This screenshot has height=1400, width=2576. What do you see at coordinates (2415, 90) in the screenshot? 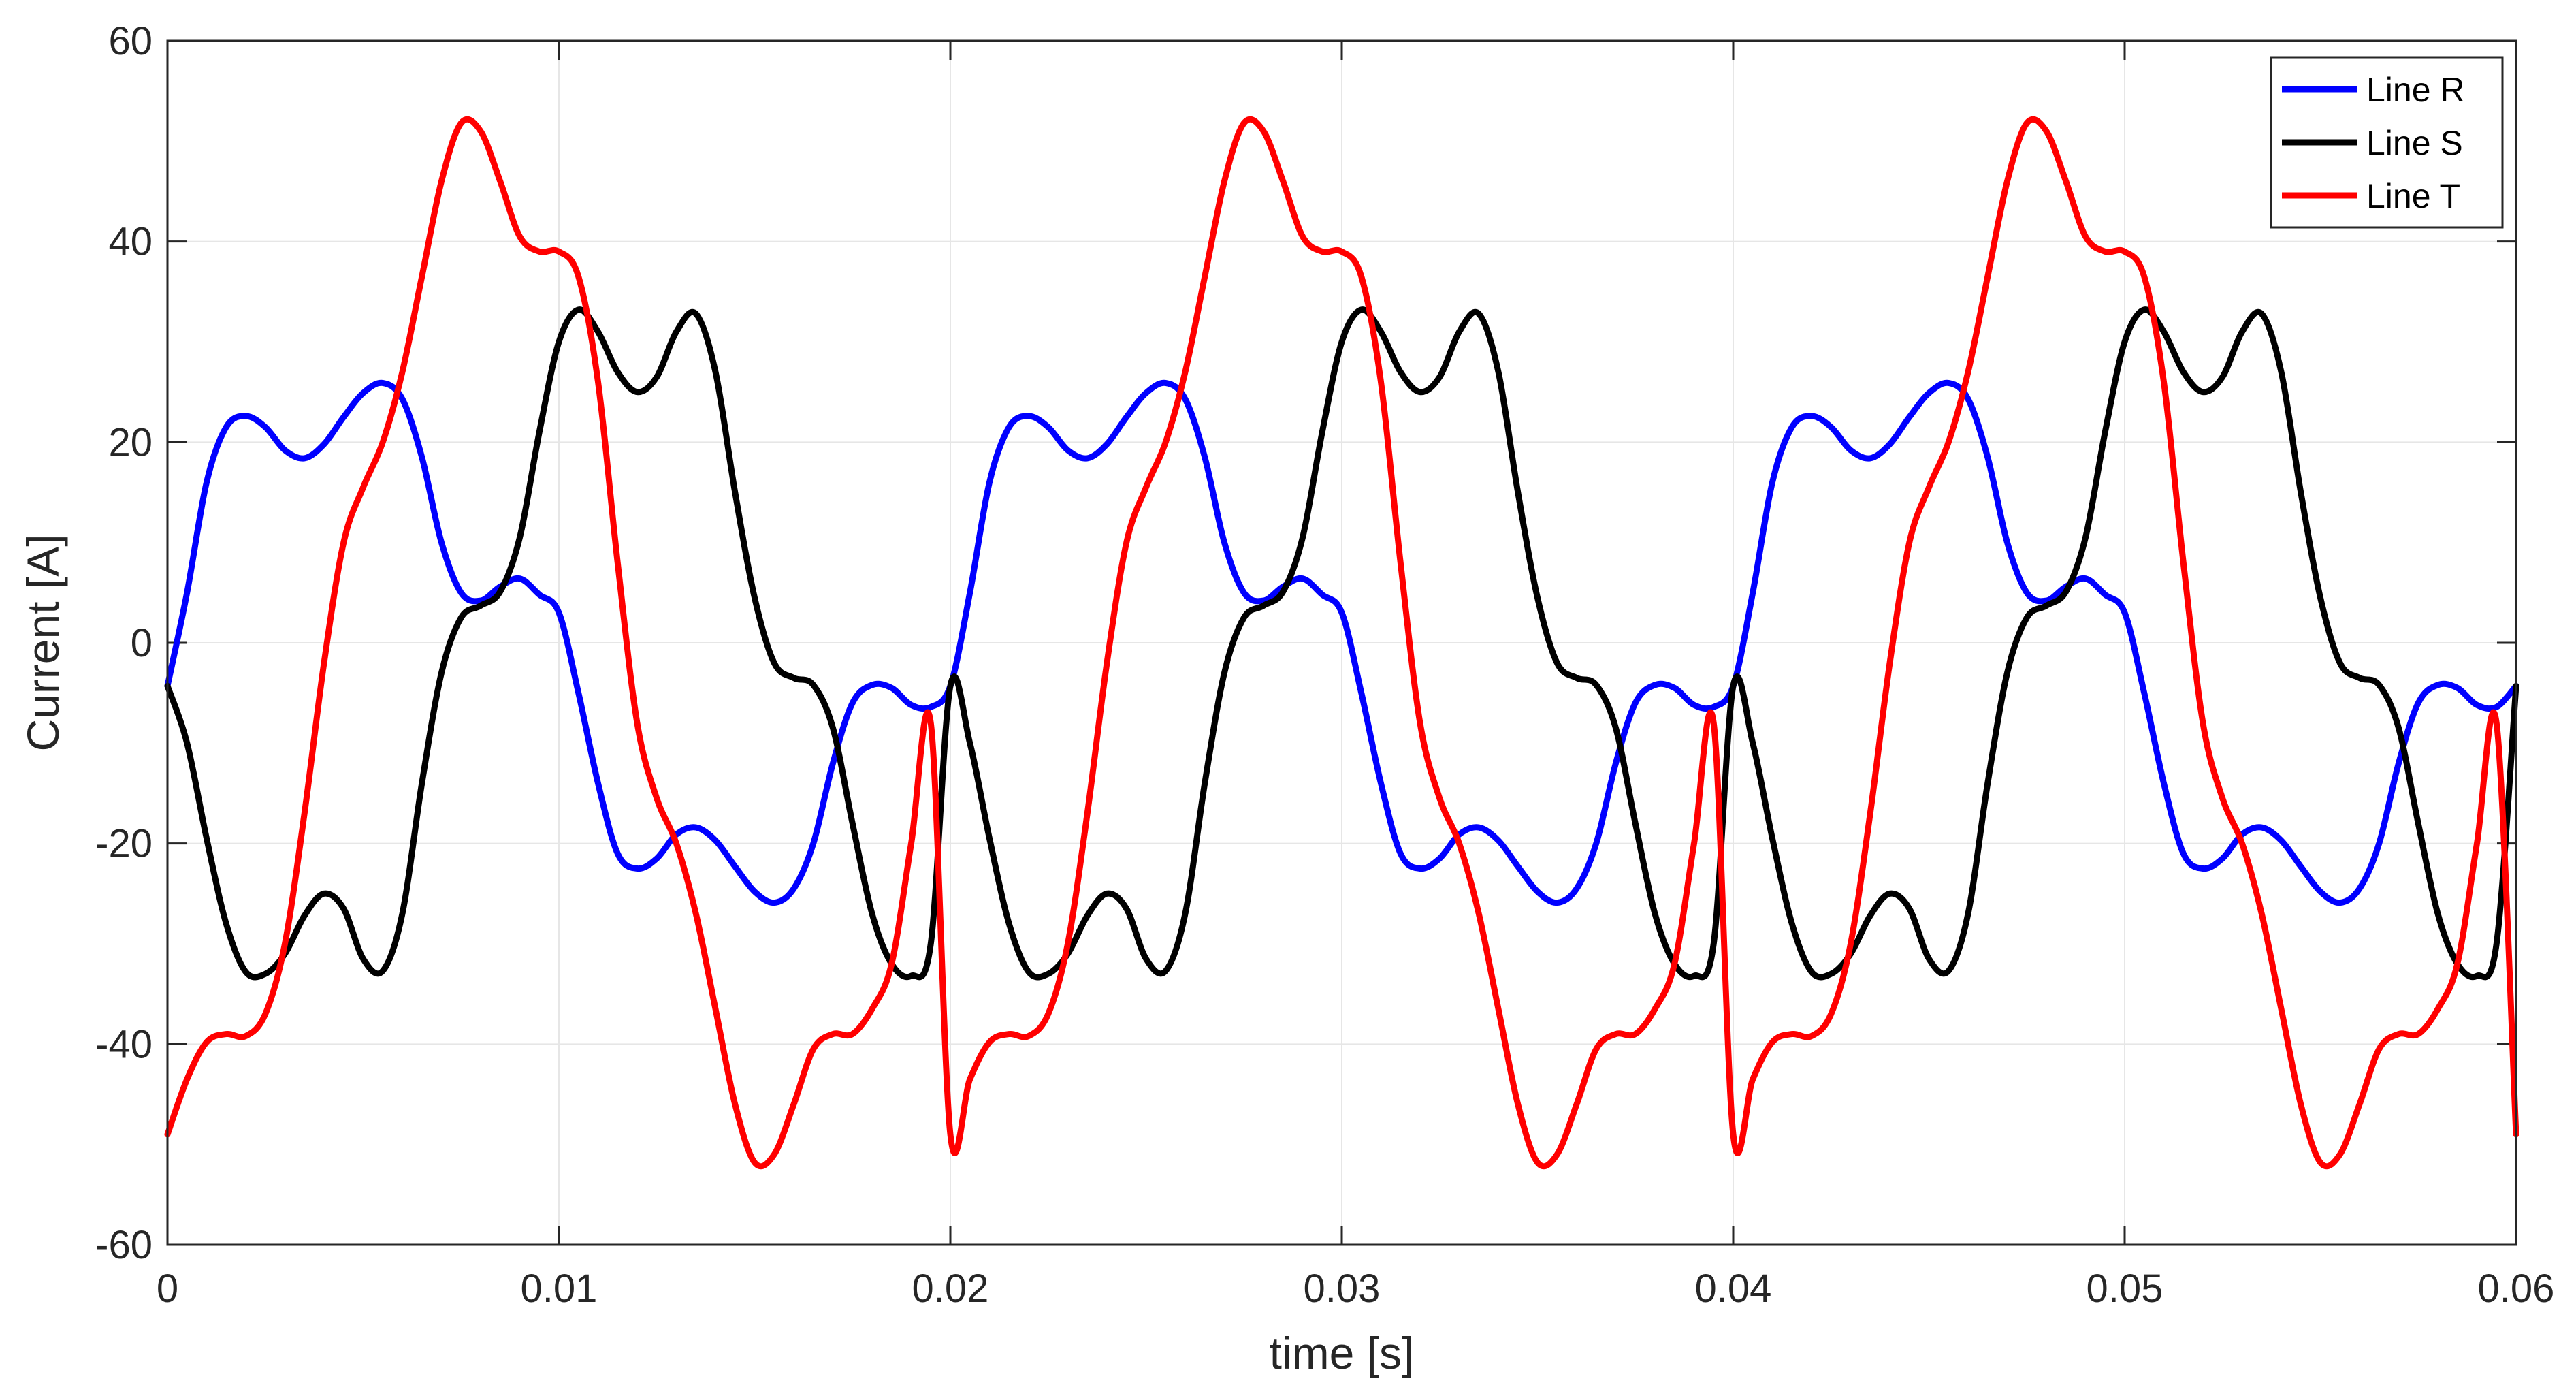
I see `legend-label-line-r: Line R` at bounding box center [2415, 90].